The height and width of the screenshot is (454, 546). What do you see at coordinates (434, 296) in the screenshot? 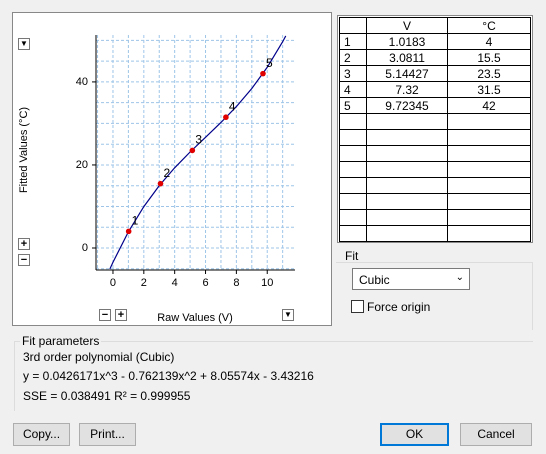
I see `fit-group` at bounding box center [434, 296].